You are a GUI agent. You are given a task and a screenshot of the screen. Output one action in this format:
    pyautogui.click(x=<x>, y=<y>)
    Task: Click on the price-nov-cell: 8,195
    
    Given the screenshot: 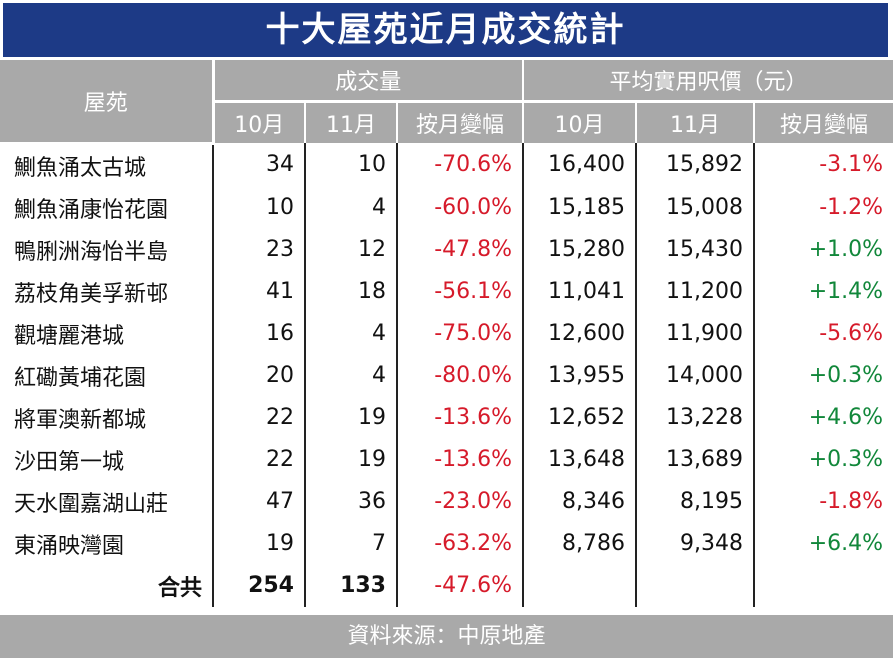 What is the action you would take?
    pyautogui.click(x=696, y=501)
    